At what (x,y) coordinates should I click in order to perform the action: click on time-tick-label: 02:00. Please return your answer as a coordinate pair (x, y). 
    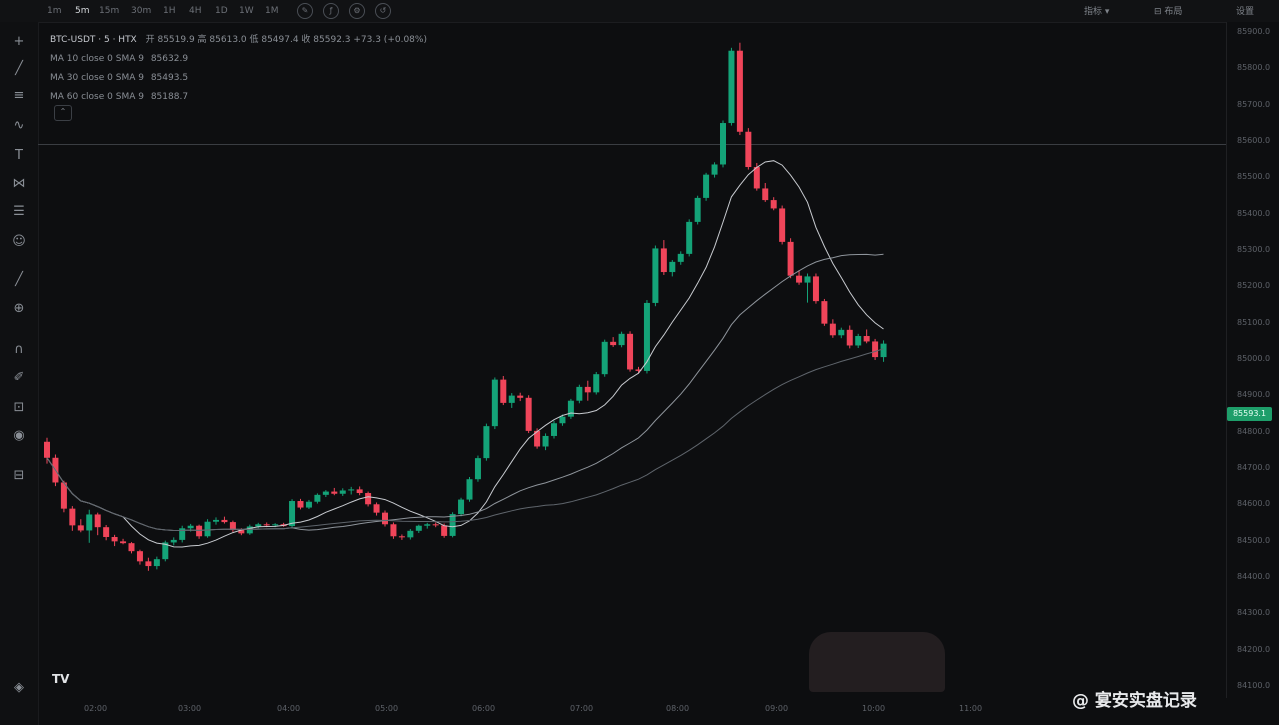
    Looking at the image, I should click on (96, 708).